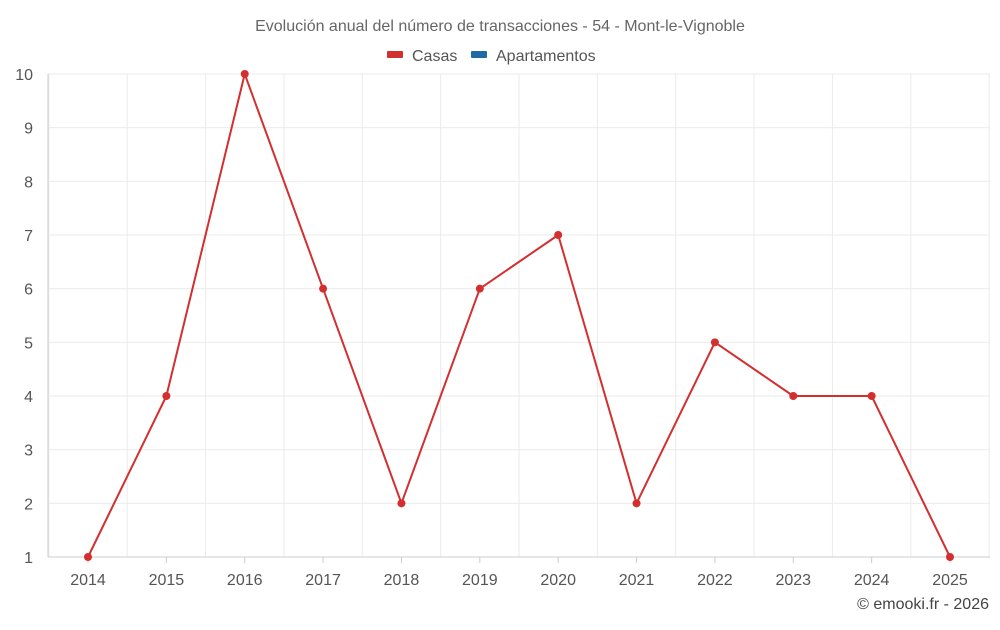  I want to click on y-tick-label: 5, so click(28, 343).